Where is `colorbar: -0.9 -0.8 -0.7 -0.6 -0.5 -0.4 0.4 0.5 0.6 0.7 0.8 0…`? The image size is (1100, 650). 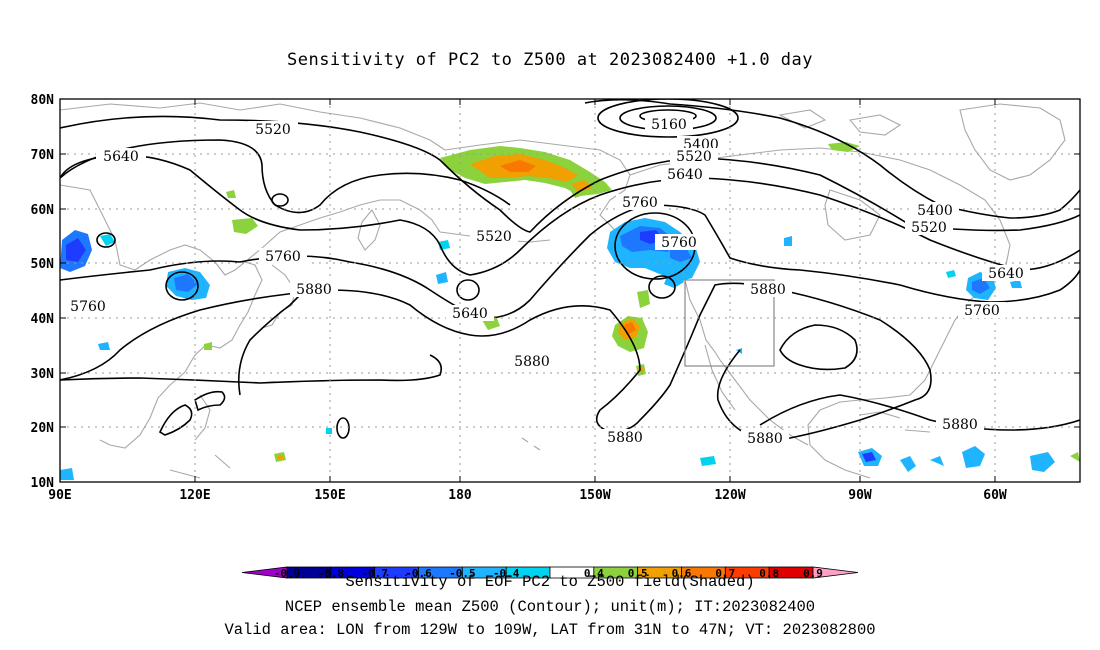 colorbar: -0.9 -0.8 -0.7 -0.6 -0.5 -0.4 0.4 0.5 0.6 0.7 0.8 0… is located at coordinates (550, 573).